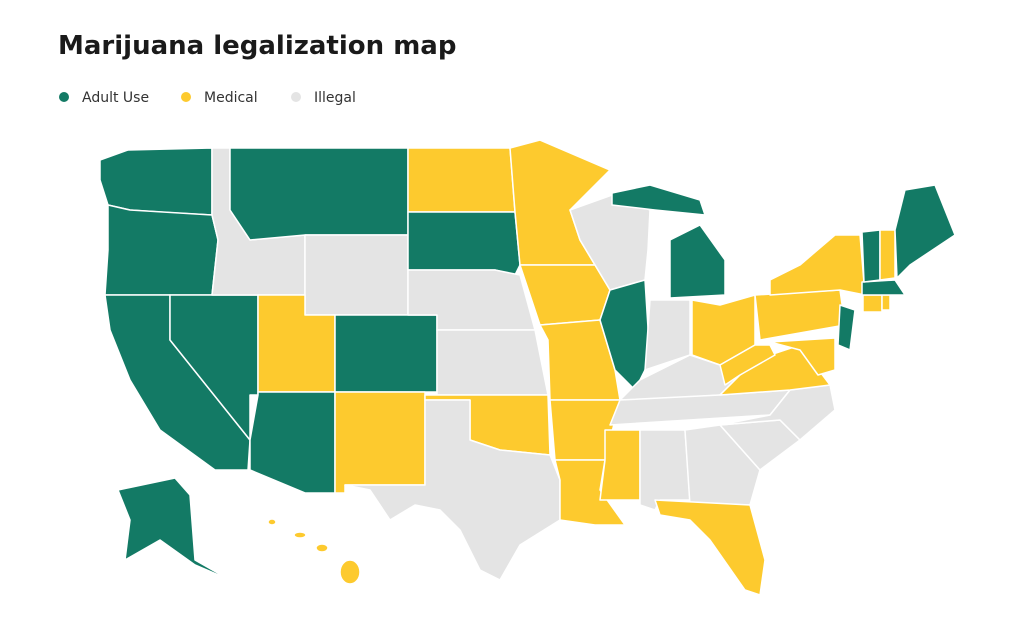 The height and width of the screenshot is (632, 1020). What do you see at coordinates (335, 98) in the screenshot?
I see `legend-label: Illegal` at bounding box center [335, 98].